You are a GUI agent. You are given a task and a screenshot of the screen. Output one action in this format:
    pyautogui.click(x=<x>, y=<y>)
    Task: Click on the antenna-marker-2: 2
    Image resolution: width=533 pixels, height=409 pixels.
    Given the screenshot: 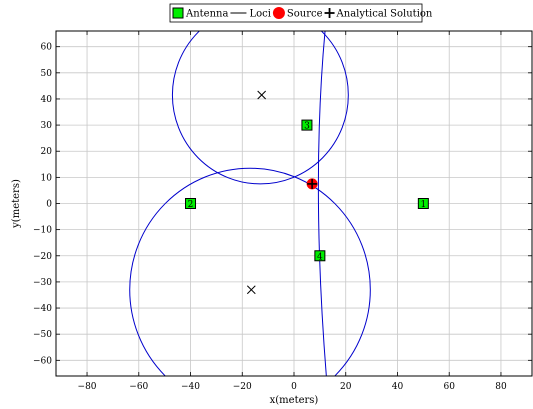 What is the action you would take?
    pyautogui.click(x=191, y=204)
    